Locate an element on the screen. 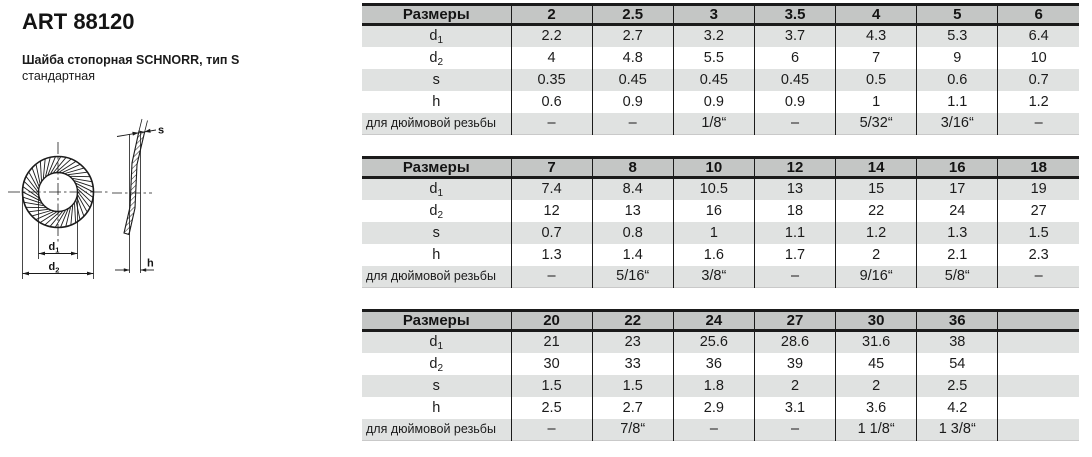 This screenshot has height=457, width=1092. value-cell: 1.4 is located at coordinates (632, 254).